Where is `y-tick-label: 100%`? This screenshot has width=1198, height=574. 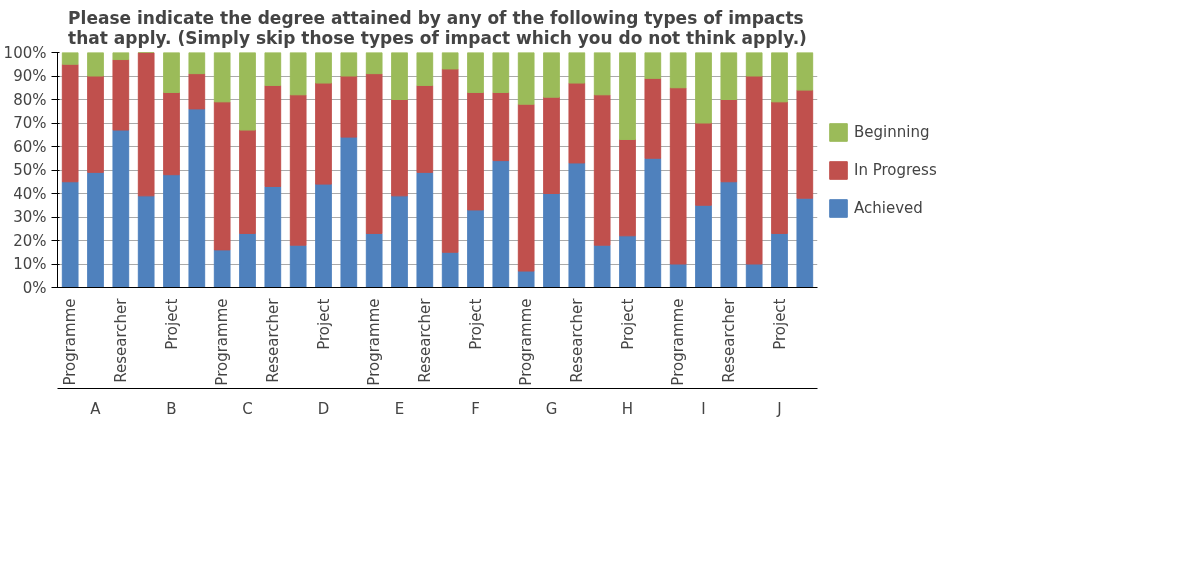 y-tick-label: 100% is located at coordinates (25, 52).